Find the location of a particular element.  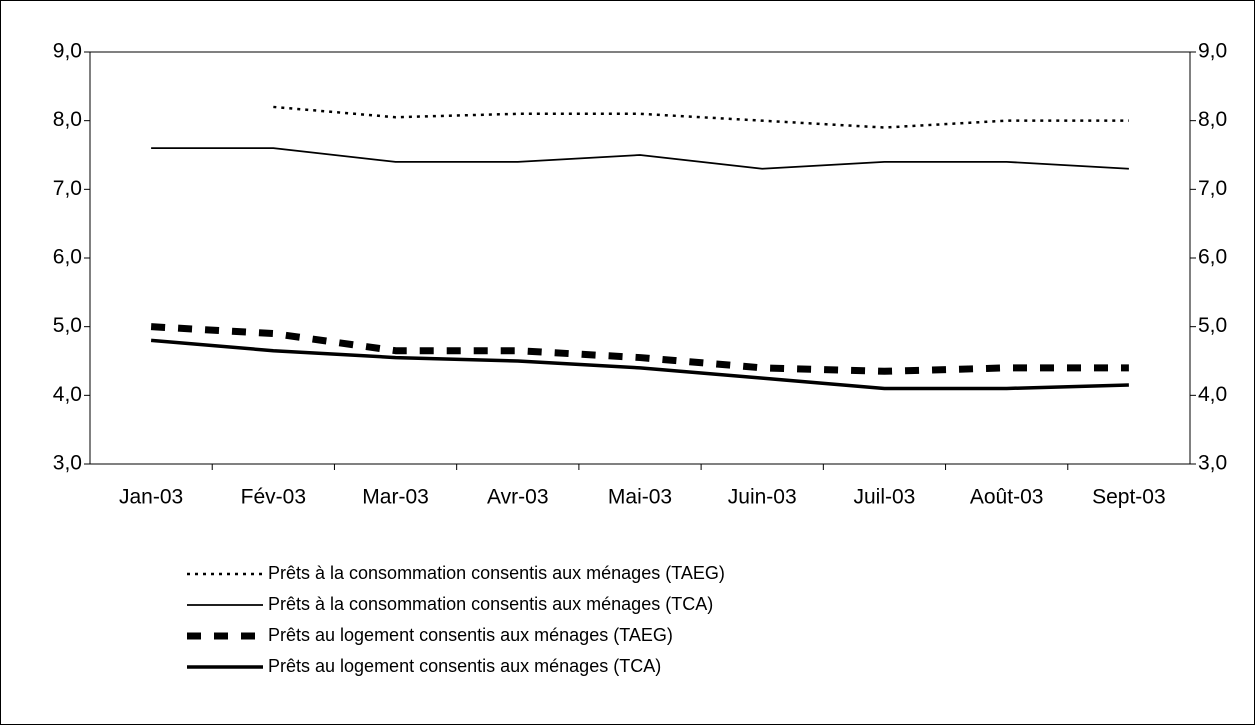

y-tick-label: 3,0 is located at coordinates (67, 463).